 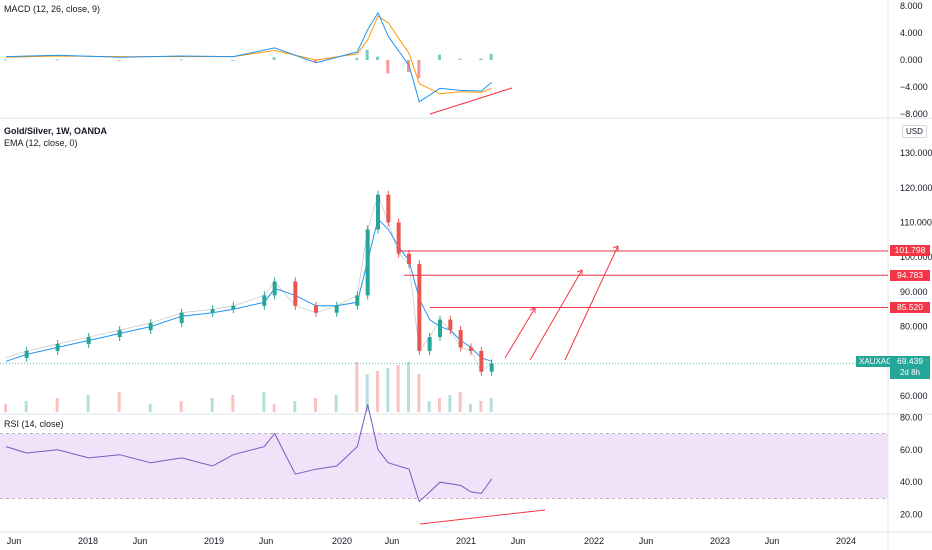 What do you see at coordinates (911, 33) in the screenshot?
I see `macd-tick-label: 4.000` at bounding box center [911, 33].